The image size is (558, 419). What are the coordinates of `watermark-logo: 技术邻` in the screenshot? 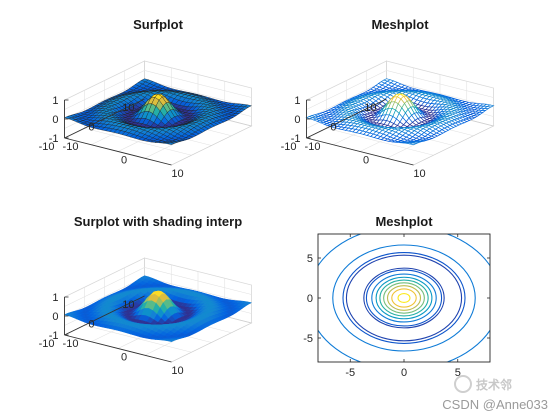 It's located at (483, 384).